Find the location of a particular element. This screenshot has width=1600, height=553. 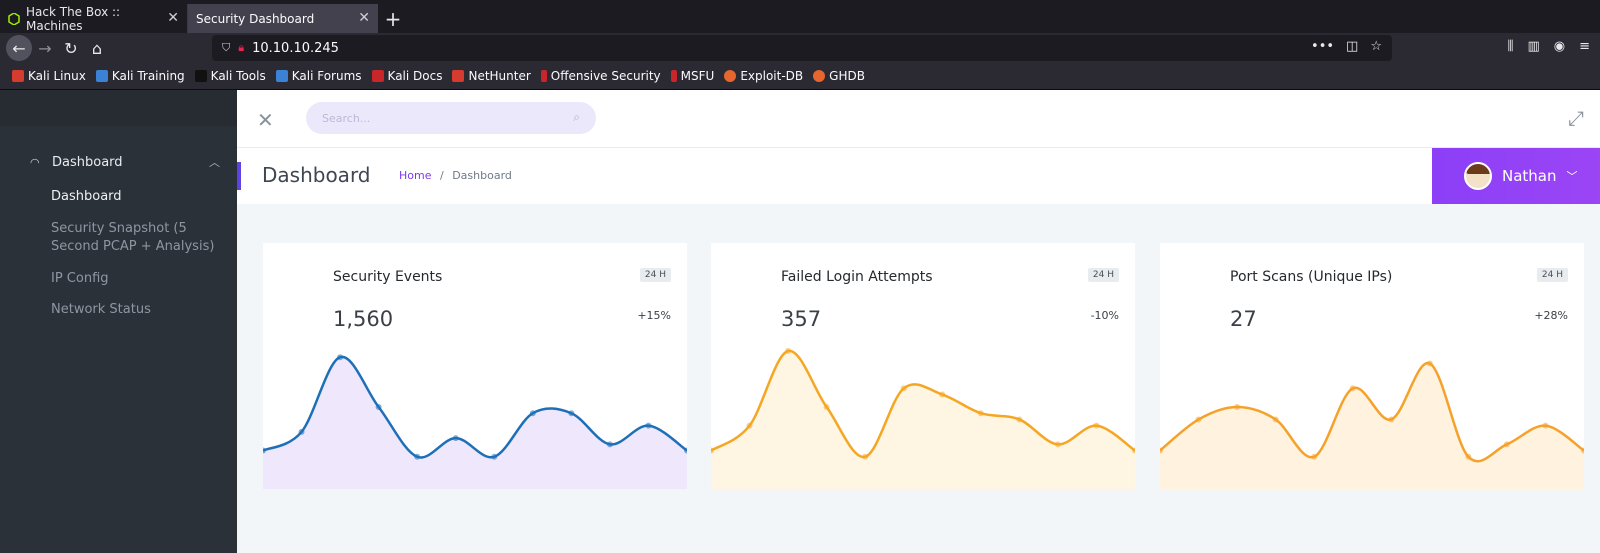

back-arrow-icon: ← is located at coordinates (19, 48).